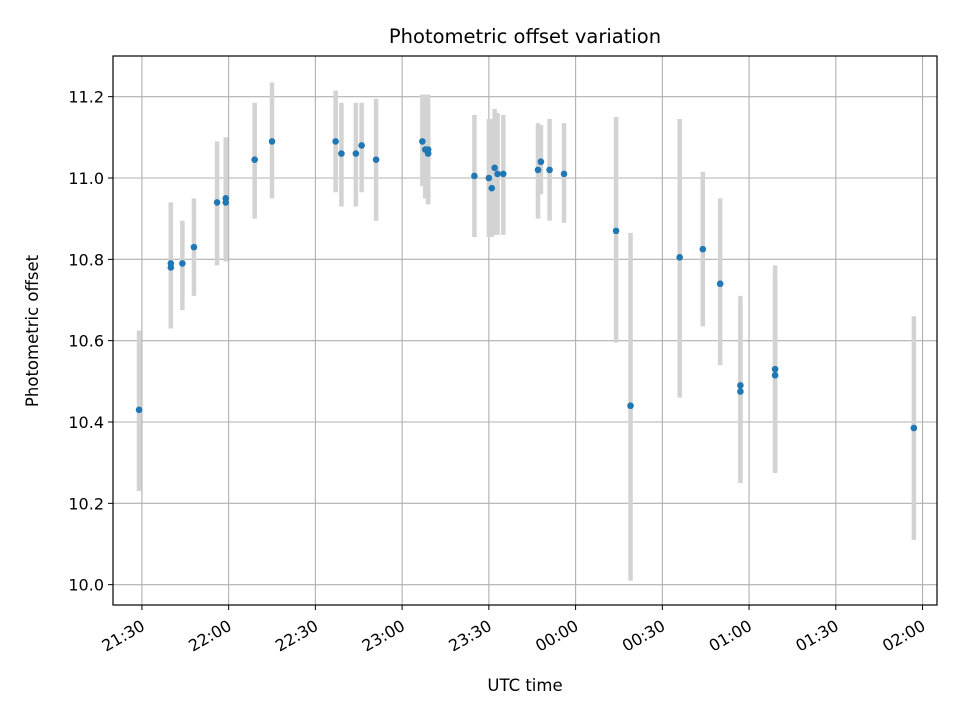 The image size is (960, 720). What do you see at coordinates (86, 422) in the screenshot?
I see `y-tick-label: 10.4` at bounding box center [86, 422].